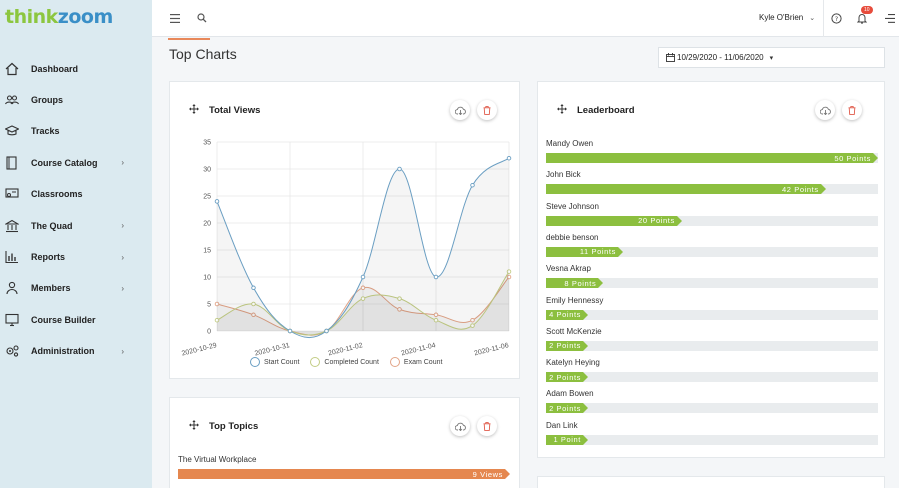 The width and height of the screenshot is (899, 488). I want to click on legend-label: Completed Count, so click(351, 362).